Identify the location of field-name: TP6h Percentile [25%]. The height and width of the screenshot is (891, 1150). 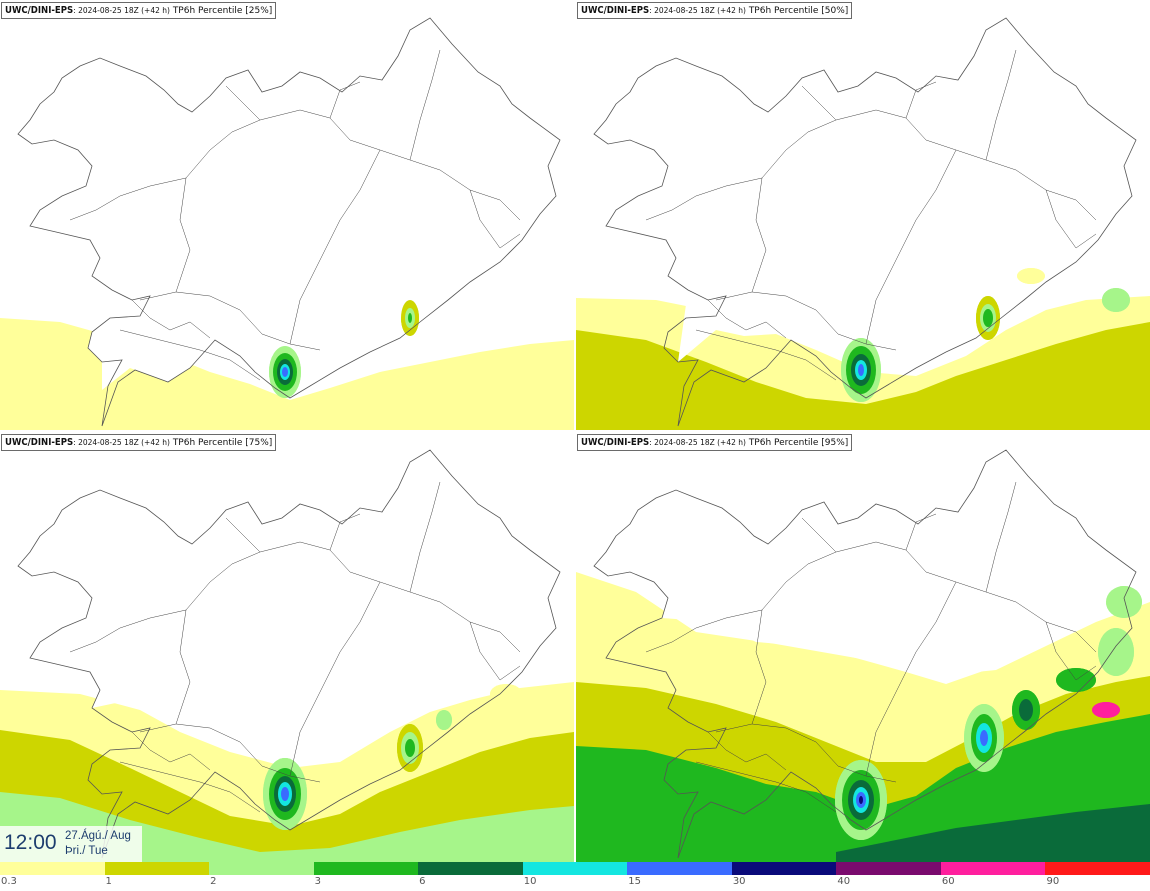
(221, 11).